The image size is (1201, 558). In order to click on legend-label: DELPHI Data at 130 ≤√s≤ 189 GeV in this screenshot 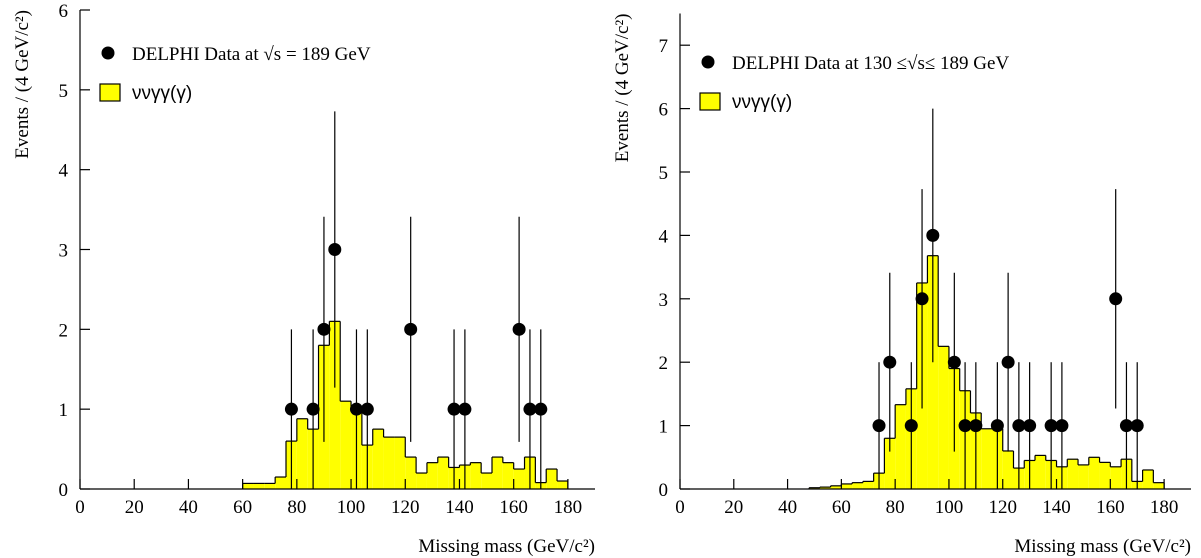, I will do `click(870, 63)`.